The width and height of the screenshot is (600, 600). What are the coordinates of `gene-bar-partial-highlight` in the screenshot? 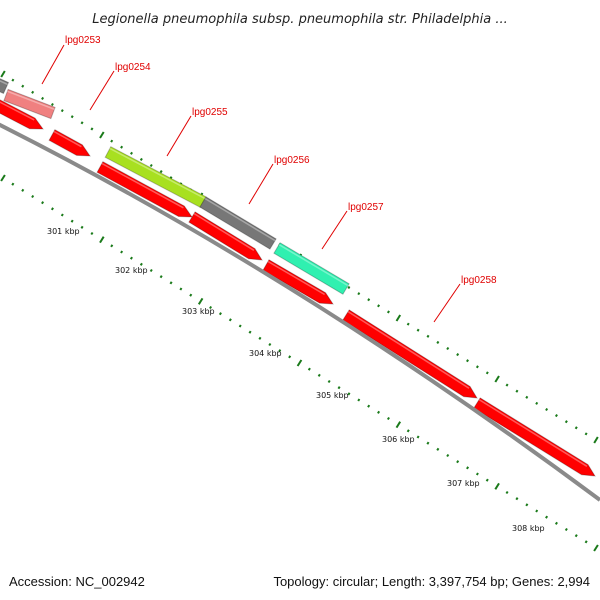 It's located at (4, 83).